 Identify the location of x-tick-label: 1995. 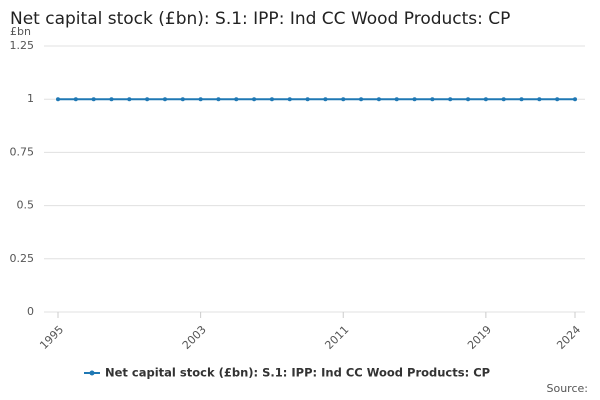
(51, 337).